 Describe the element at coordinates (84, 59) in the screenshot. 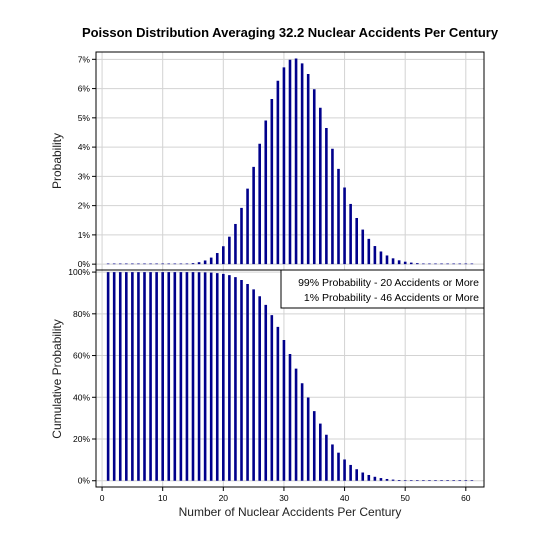

I see `y-tick-label: 7%` at that location.